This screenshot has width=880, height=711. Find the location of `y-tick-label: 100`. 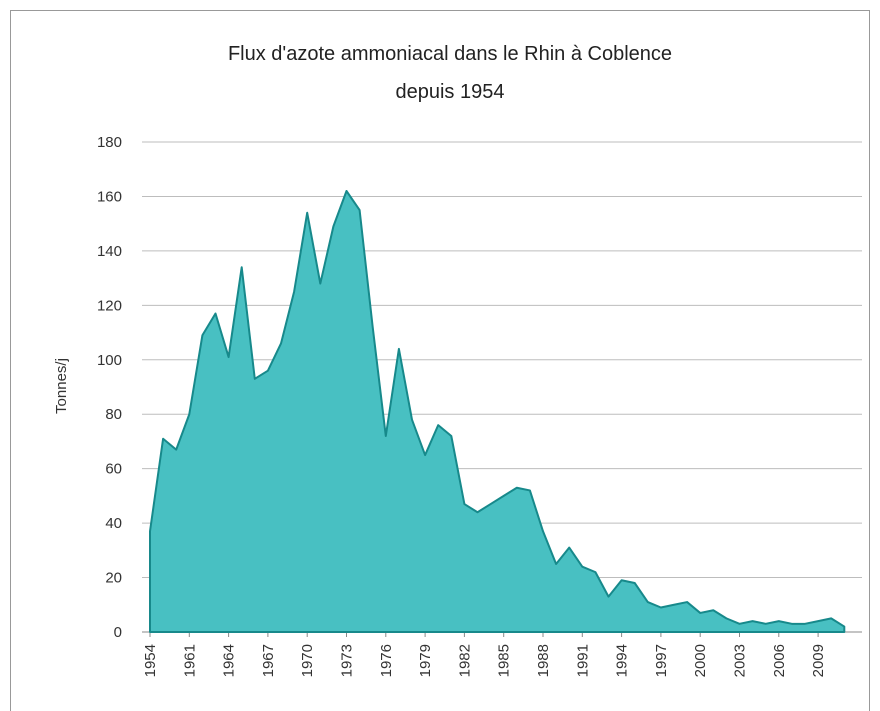

y-tick-label: 100 is located at coordinates (109, 360).